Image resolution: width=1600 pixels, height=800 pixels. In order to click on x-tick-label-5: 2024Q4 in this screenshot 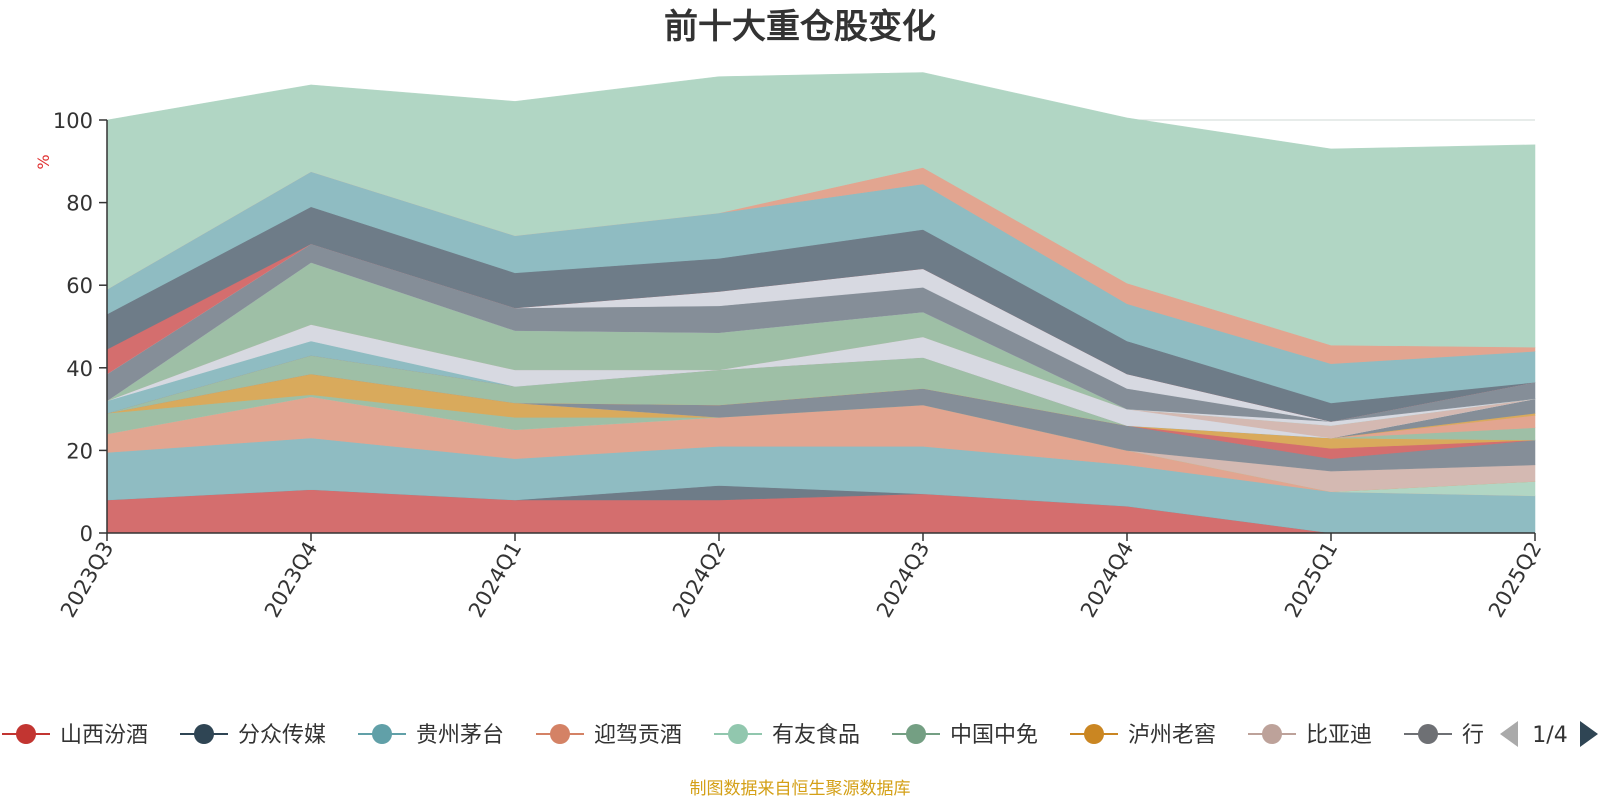, I will do `click(1107, 580)`.